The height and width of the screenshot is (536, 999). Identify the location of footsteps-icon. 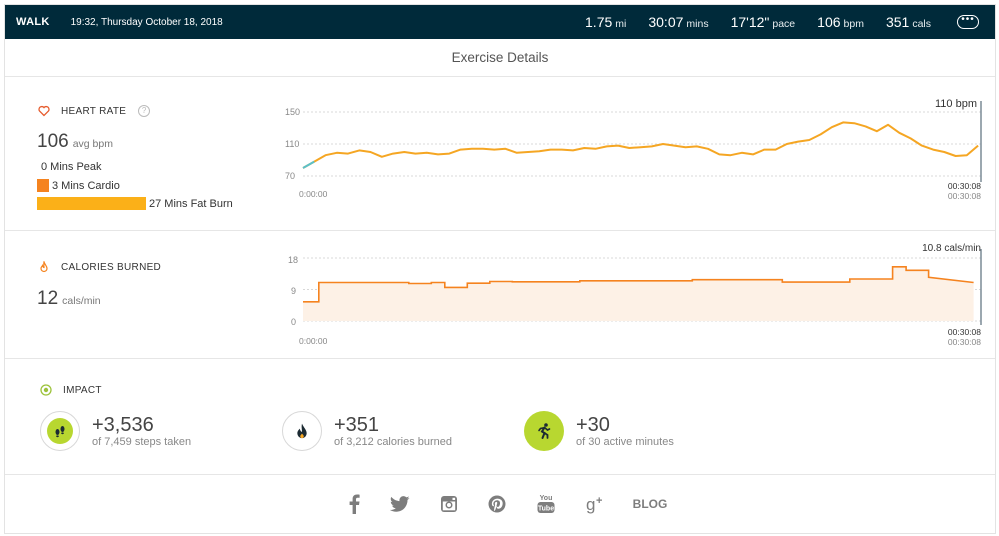
(60, 432).